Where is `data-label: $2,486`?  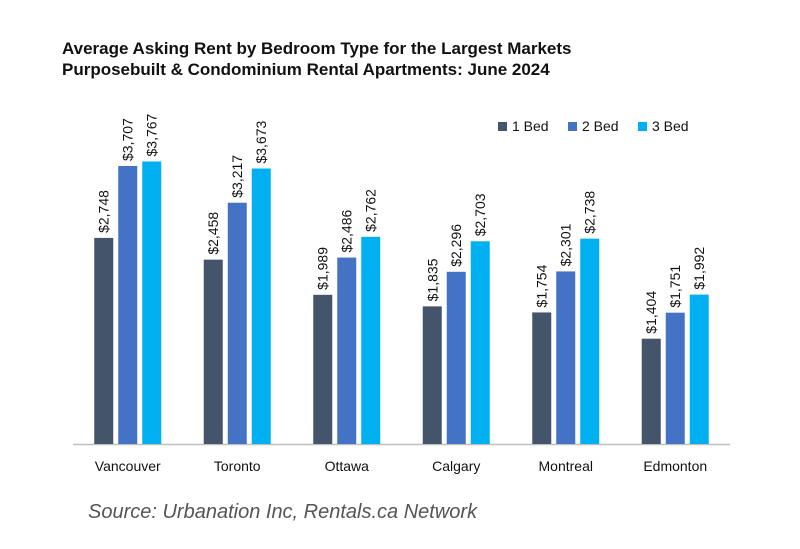 data-label: $2,486 is located at coordinates (347, 231).